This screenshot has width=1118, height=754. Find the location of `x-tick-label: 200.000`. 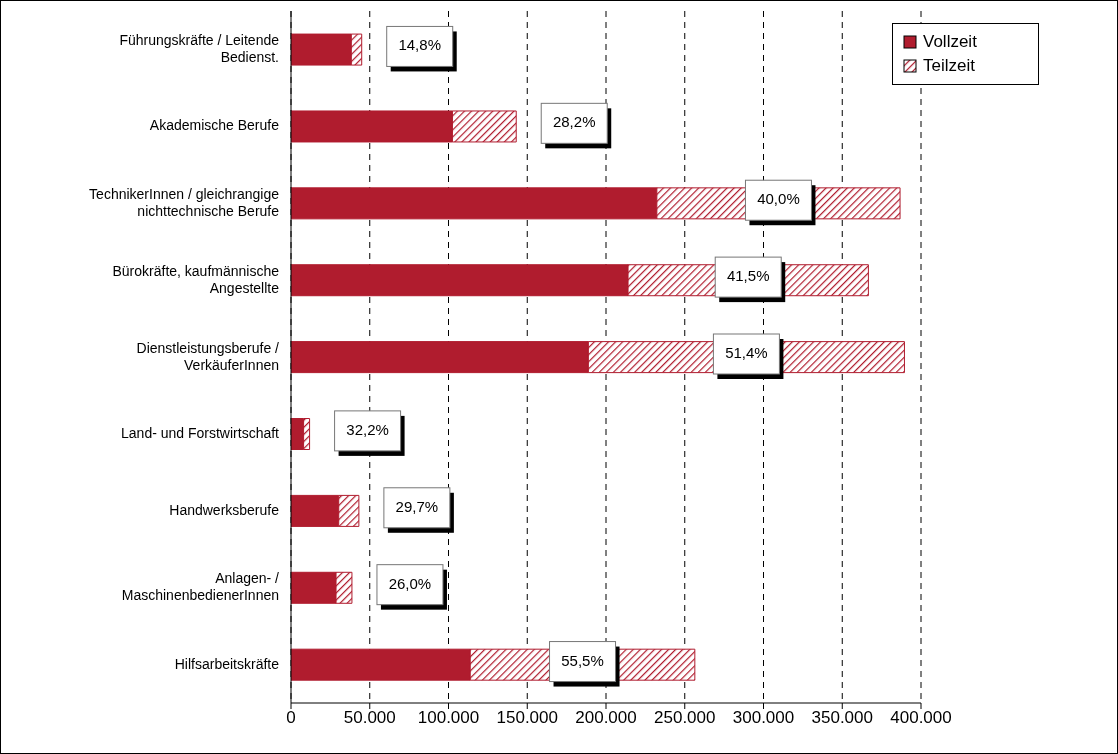

x-tick-label: 200.000 is located at coordinates (606, 718).